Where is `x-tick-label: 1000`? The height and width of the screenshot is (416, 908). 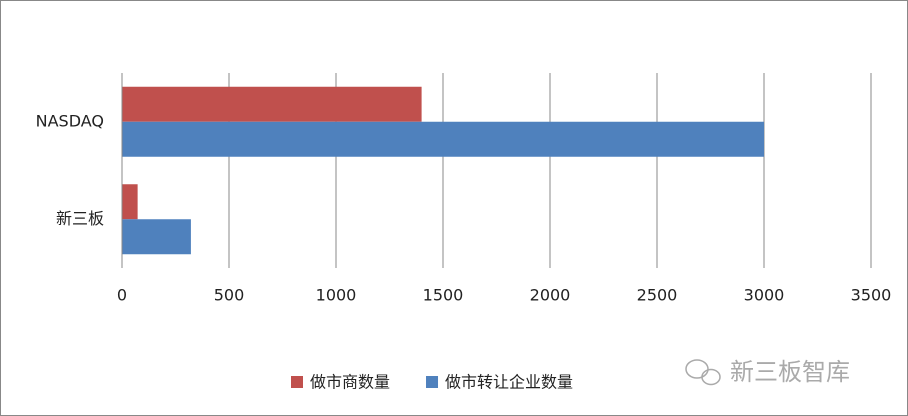 x-tick-label: 1000 is located at coordinates (336, 295).